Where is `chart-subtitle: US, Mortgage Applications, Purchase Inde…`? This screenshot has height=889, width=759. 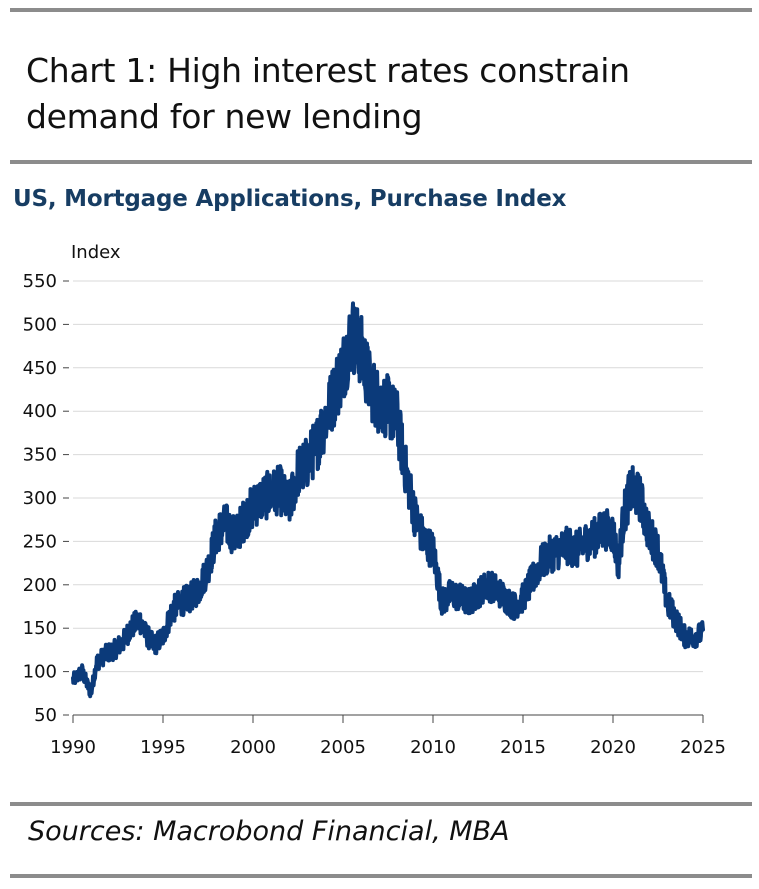 chart-subtitle: US, Mortgage Applications, Purchase Inde… is located at coordinates (290, 199).